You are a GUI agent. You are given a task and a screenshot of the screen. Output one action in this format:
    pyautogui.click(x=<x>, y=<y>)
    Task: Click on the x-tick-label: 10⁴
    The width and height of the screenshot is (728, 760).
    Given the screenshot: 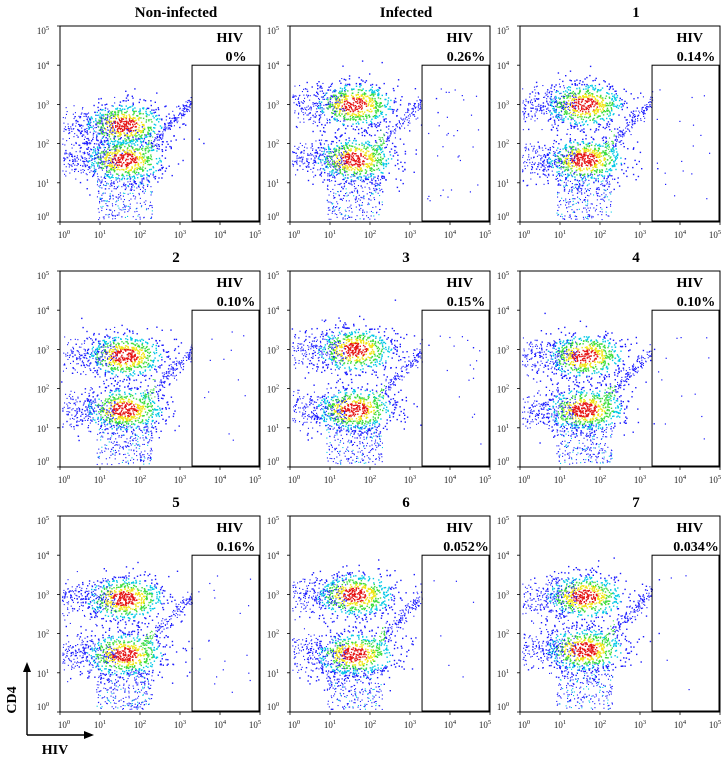 What is the action you would take?
    pyautogui.click(x=220, y=234)
    